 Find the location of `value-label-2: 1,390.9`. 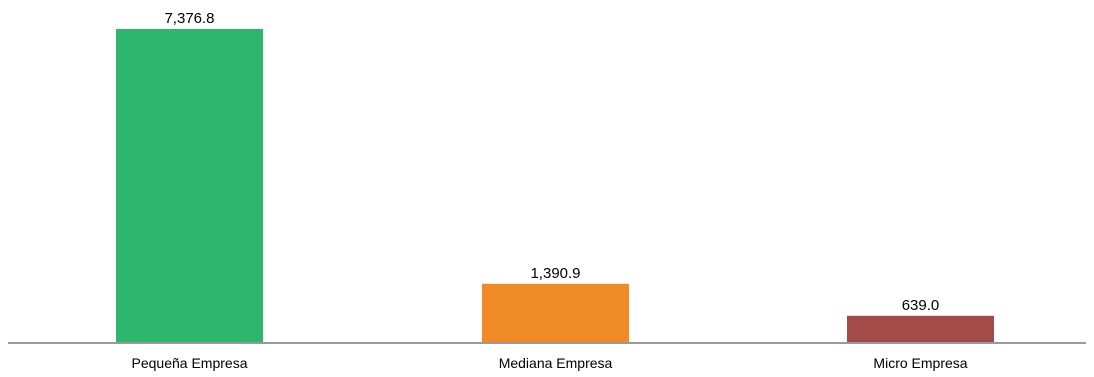

value-label-2: 1,390.9 is located at coordinates (555, 273).